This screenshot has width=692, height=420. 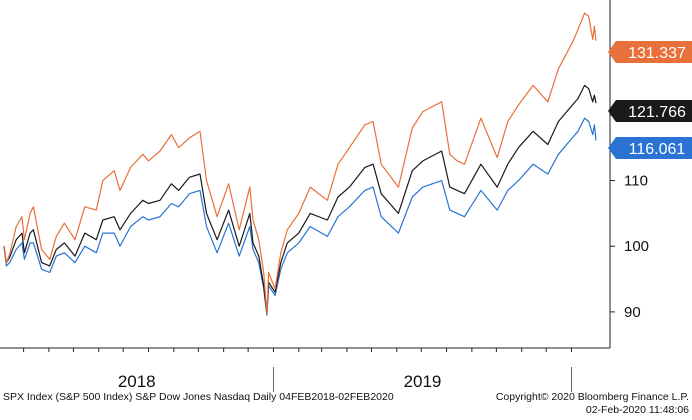 What do you see at coordinates (137, 381) in the screenshot?
I see `x-year-label: 2018` at bounding box center [137, 381].